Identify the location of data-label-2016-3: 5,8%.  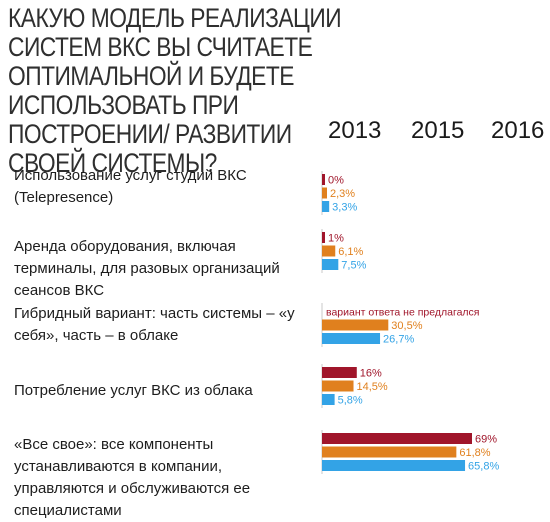
(350, 401).